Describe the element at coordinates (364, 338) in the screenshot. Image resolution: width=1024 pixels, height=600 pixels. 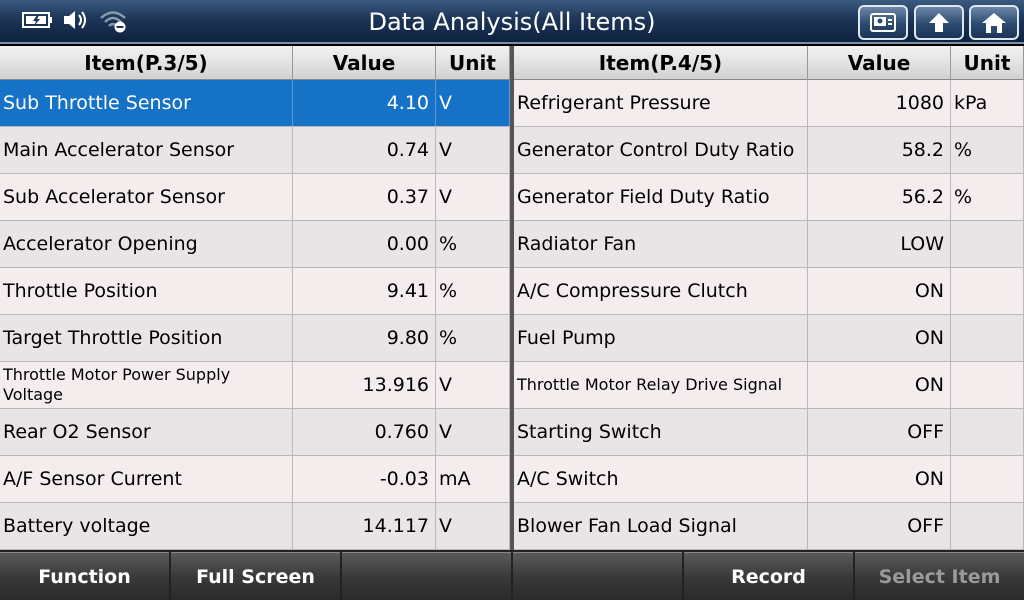
I see `row-value: 9.80` at that location.